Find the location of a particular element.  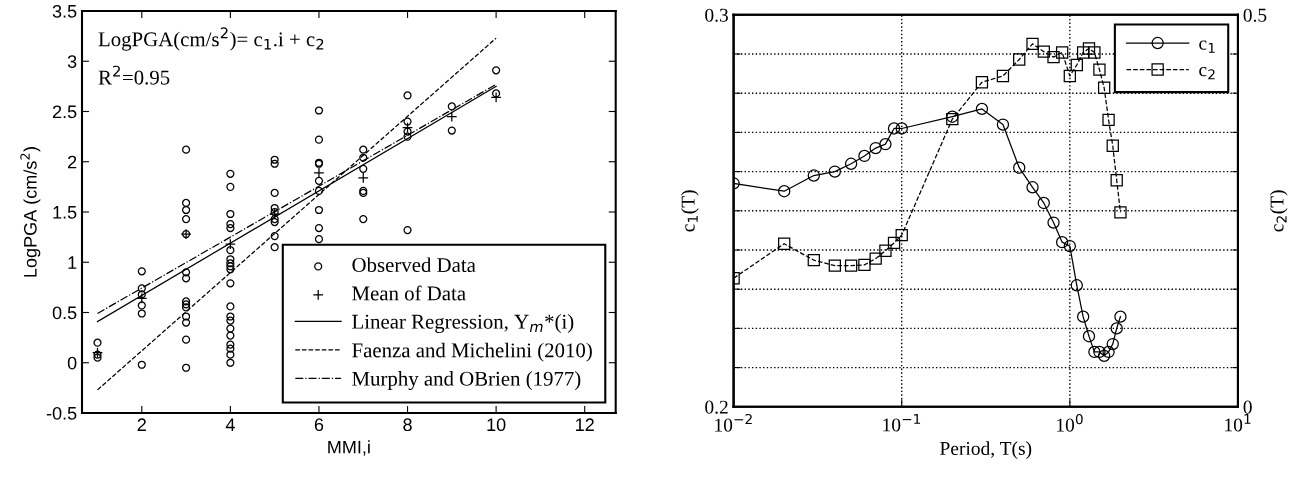

legend-label: c$_{2}$ is located at coordinates (1207, 73).